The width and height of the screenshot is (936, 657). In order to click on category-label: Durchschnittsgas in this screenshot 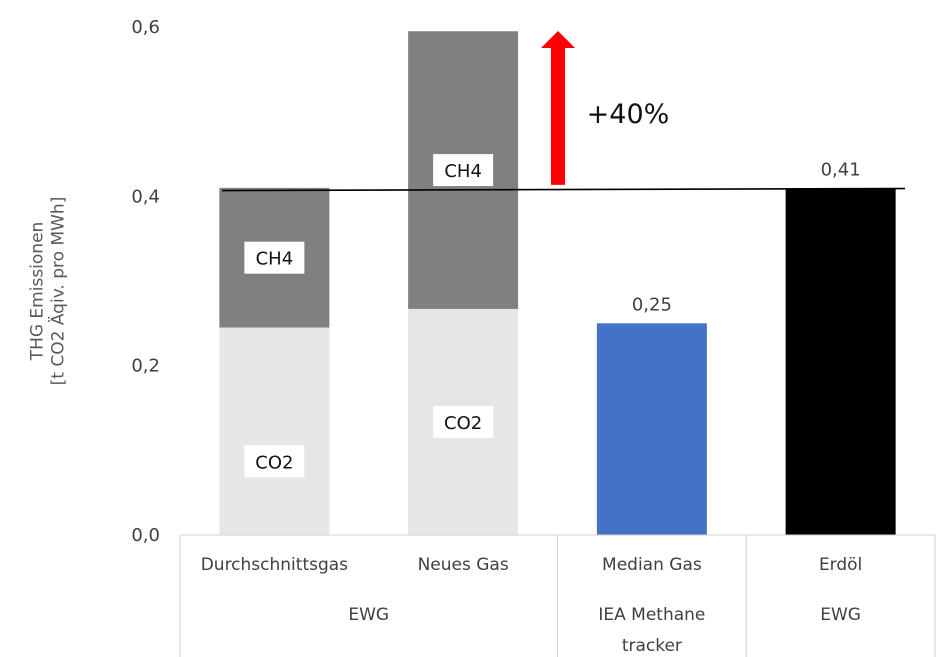, I will do `click(274, 565)`.